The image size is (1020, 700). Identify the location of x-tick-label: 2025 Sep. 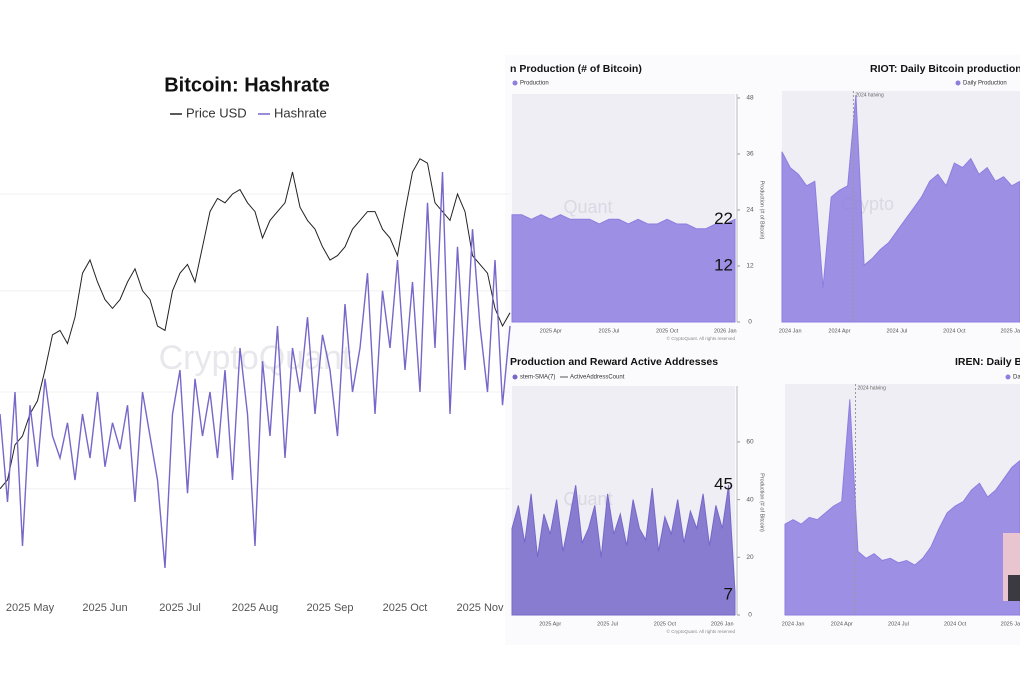
(329, 608).